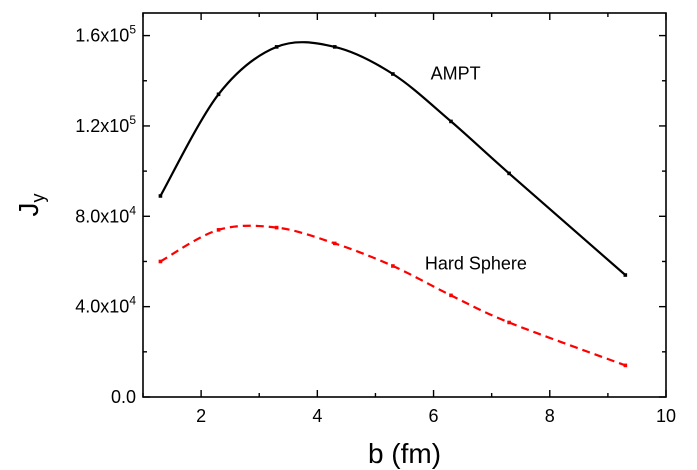 The image size is (697, 470). Describe the element at coordinates (28, 210) in the screenshot. I see `y-axis-title-main: J` at that location.